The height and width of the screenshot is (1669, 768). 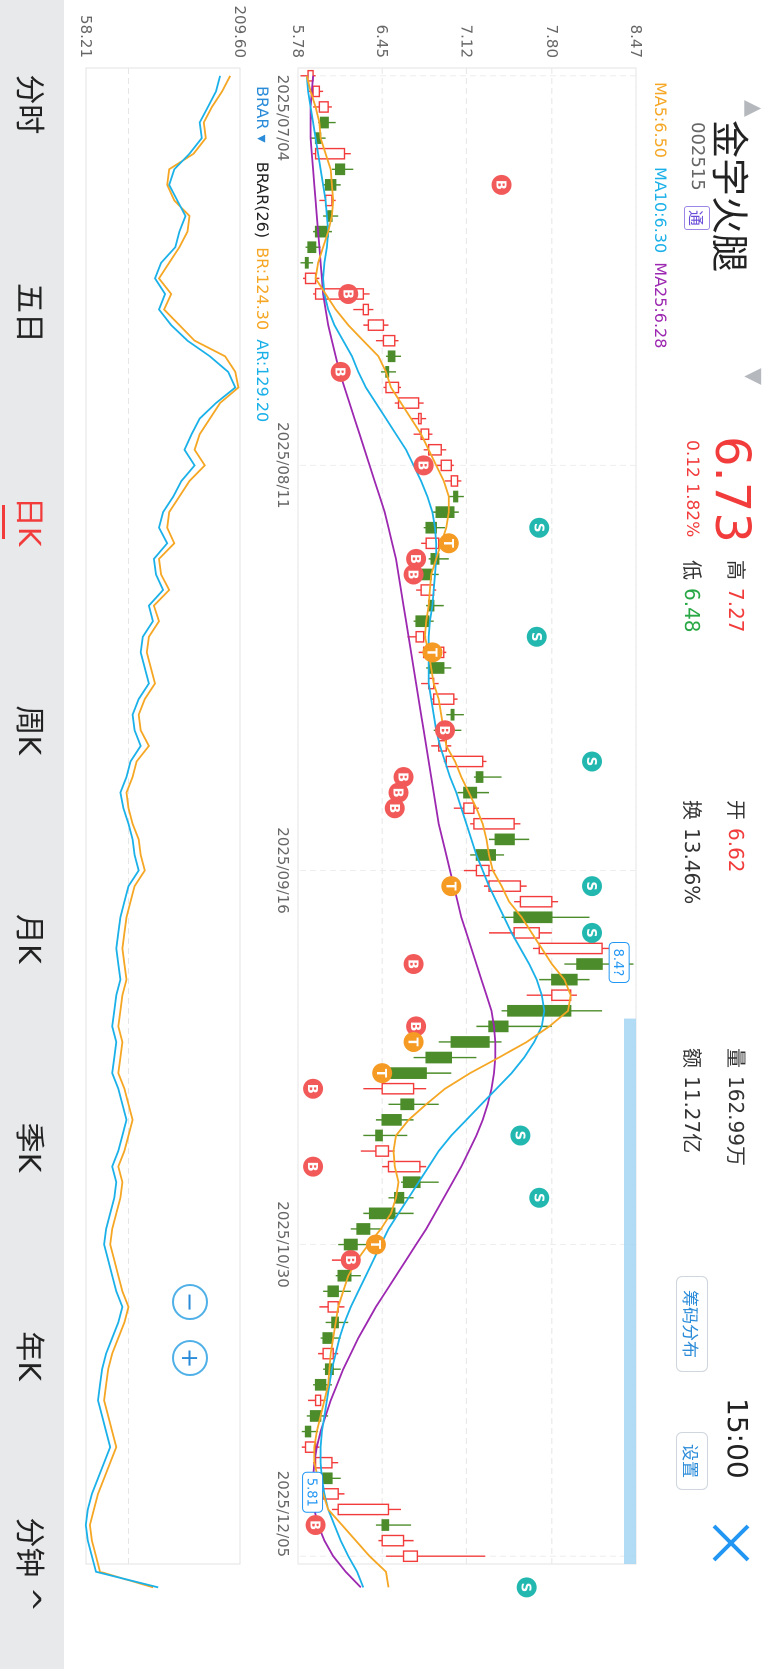 What do you see at coordinates (28, 104) in the screenshot?
I see `tab-label: 分时` at bounding box center [28, 104].